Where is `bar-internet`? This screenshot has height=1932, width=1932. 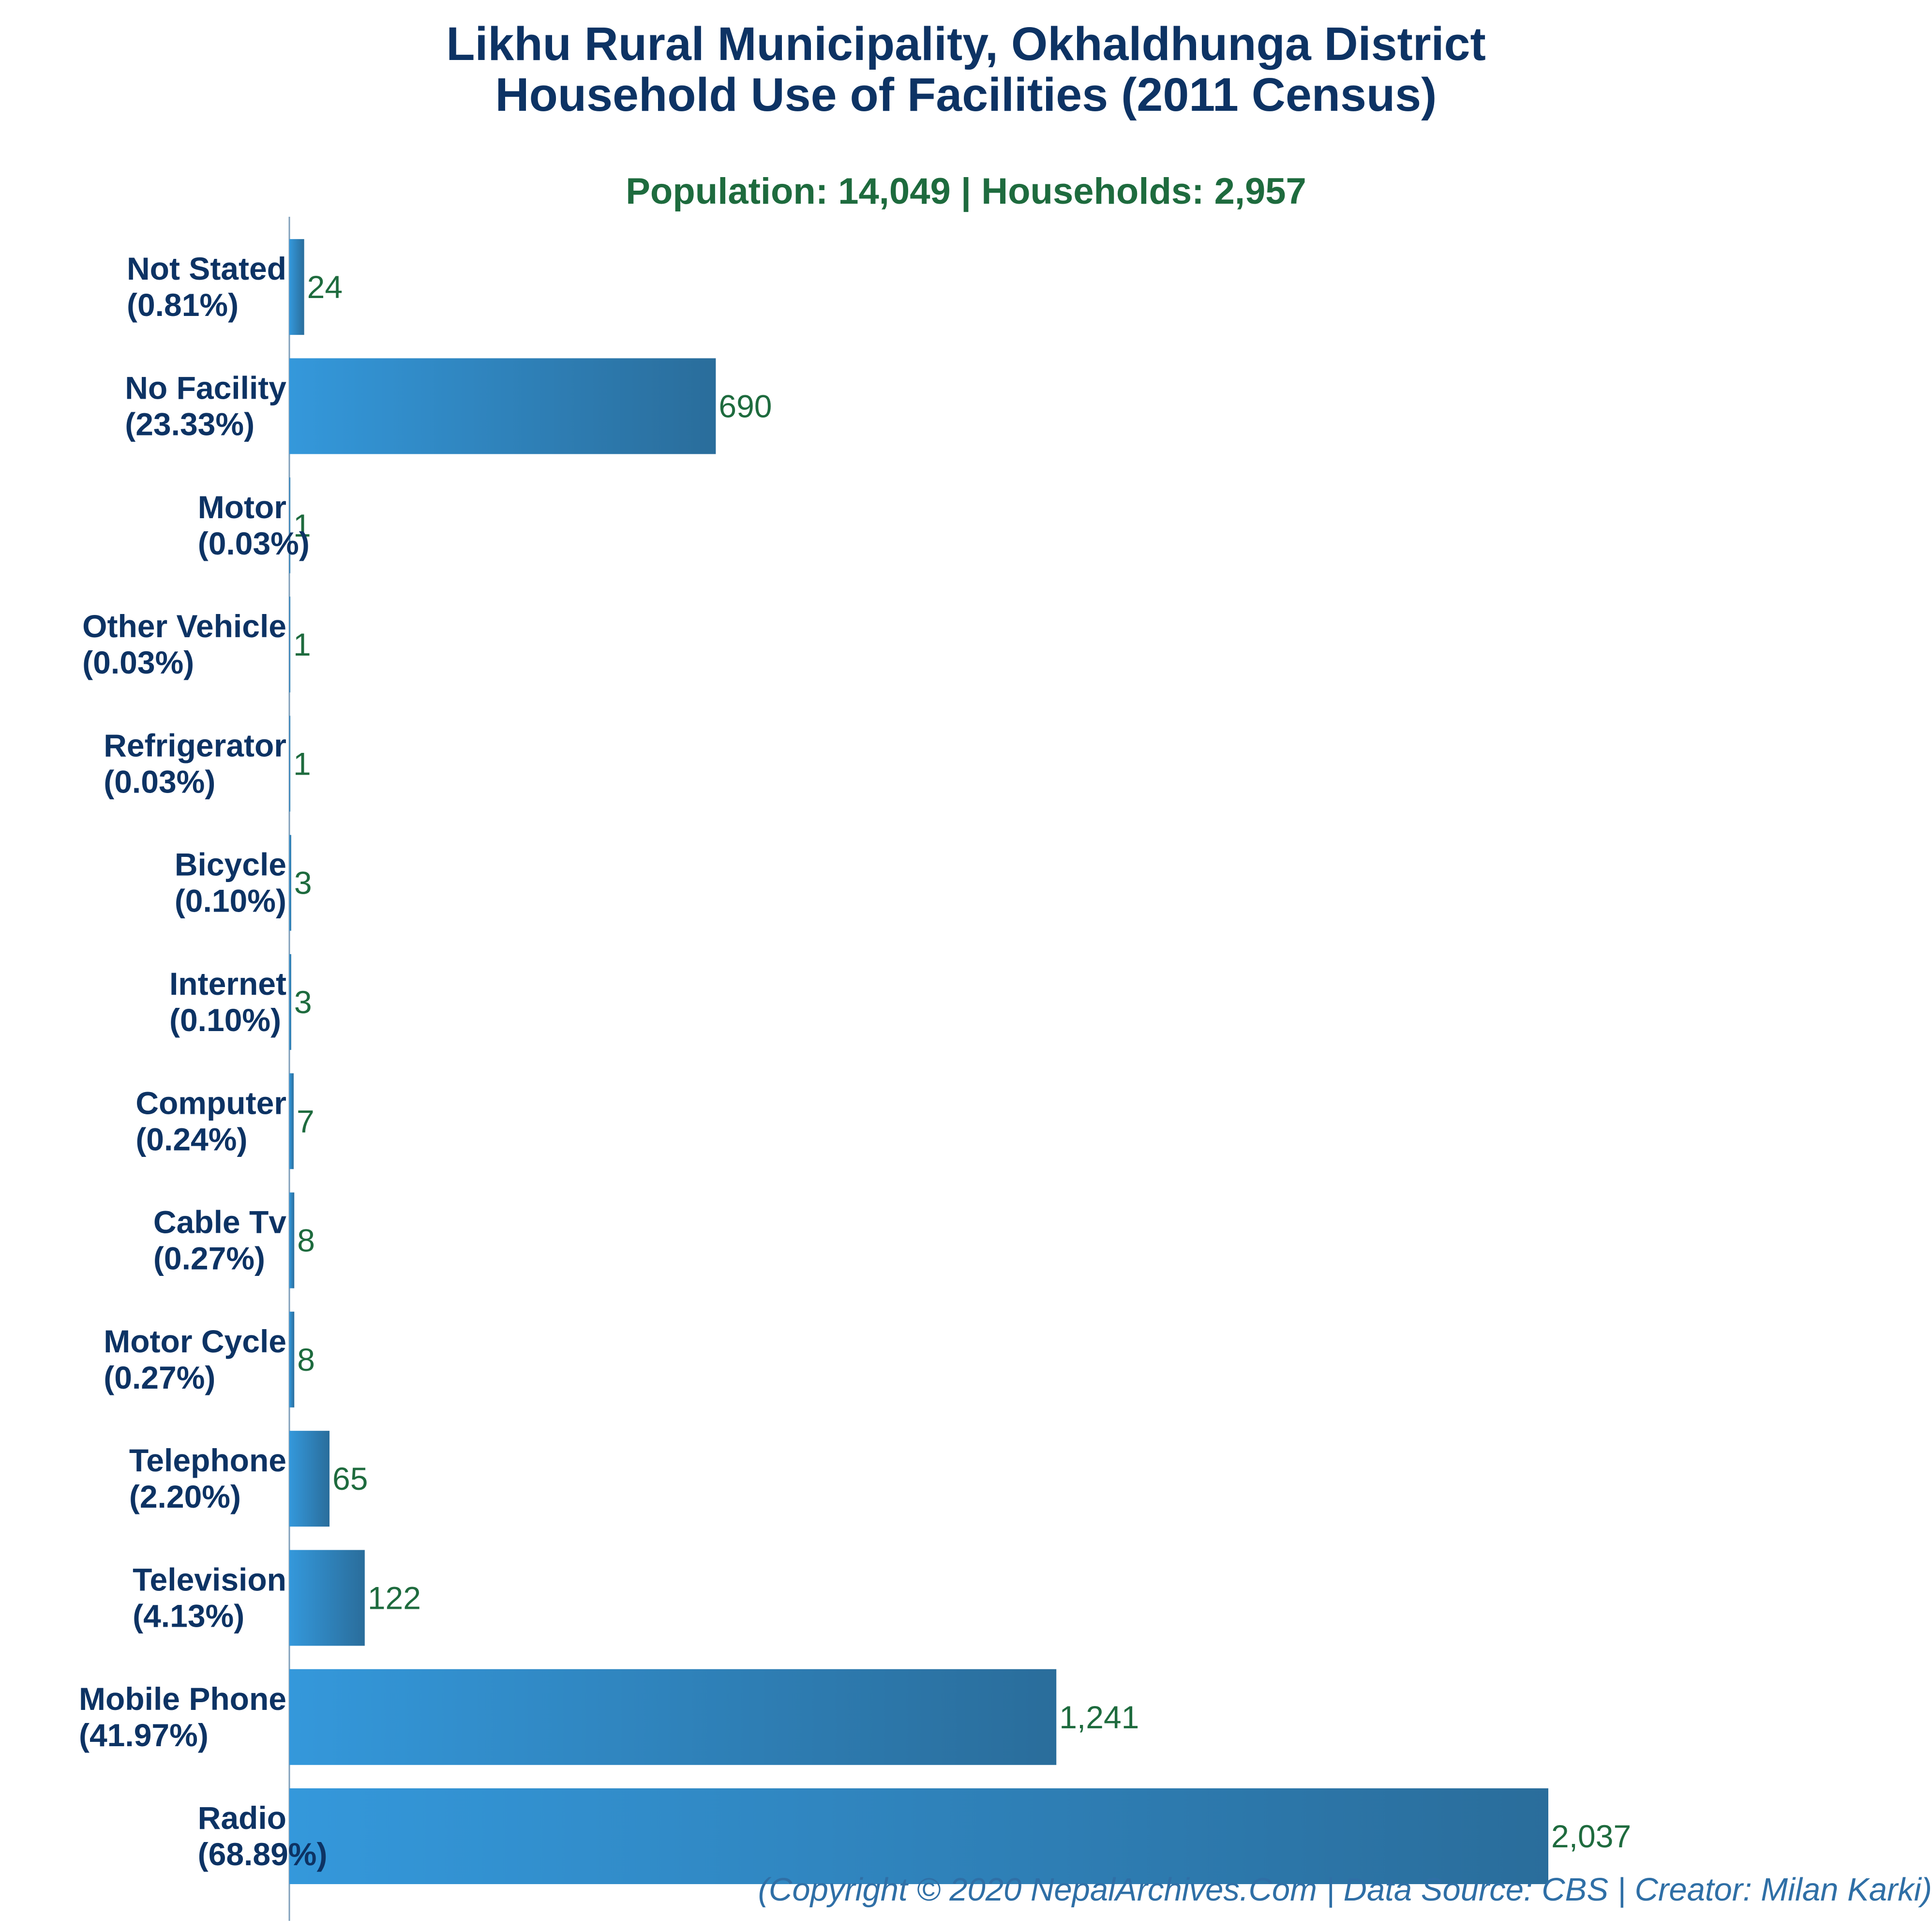
bar-internet is located at coordinates (290, 1002).